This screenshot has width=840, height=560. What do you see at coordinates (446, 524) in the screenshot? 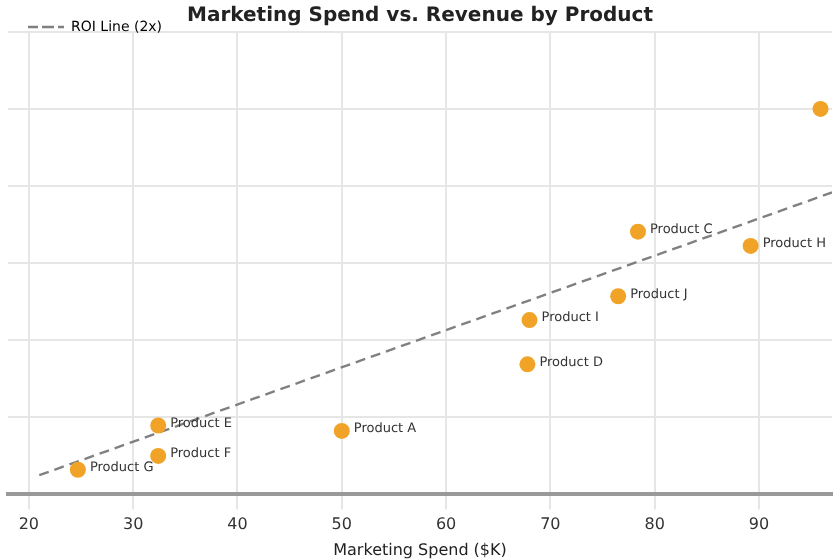
I see `x-tick-label: 60` at bounding box center [446, 524].